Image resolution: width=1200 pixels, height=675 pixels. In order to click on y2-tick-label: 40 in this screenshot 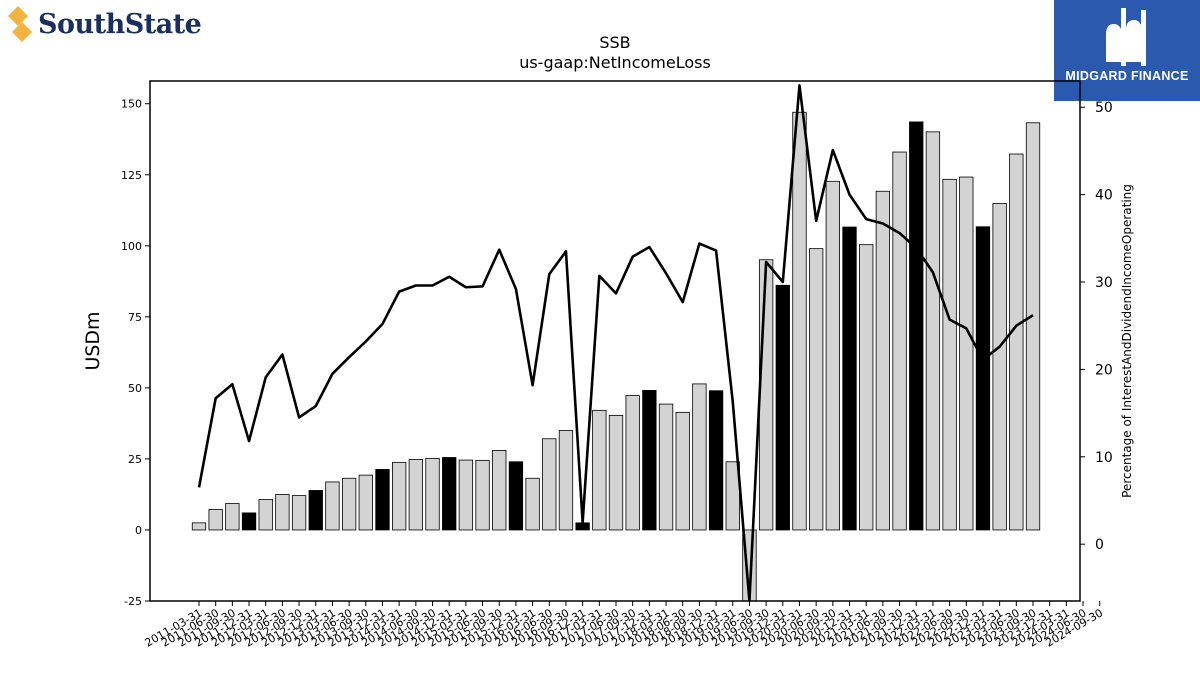, I will do `click(1104, 196)`.